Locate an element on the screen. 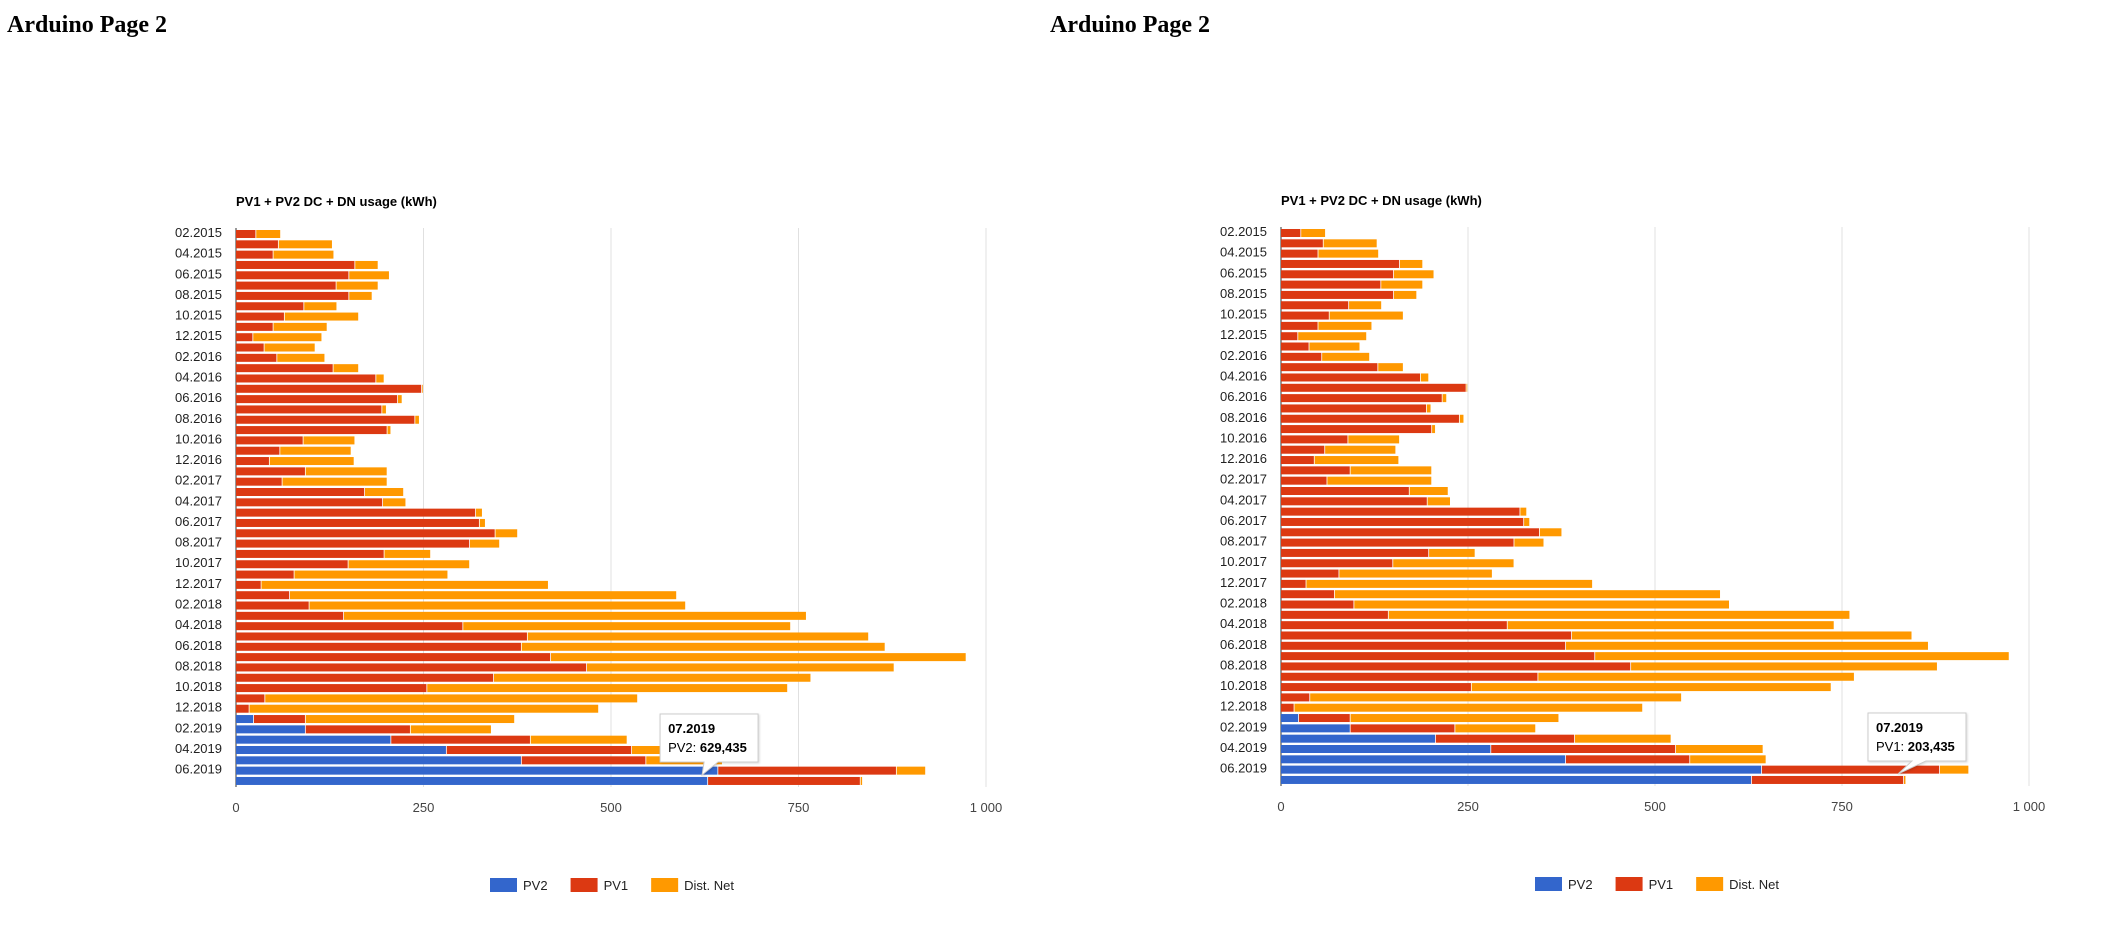 Image resolution: width=2128 pixels, height=946 pixels. legend-item: Dist. Net is located at coordinates (692, 885).